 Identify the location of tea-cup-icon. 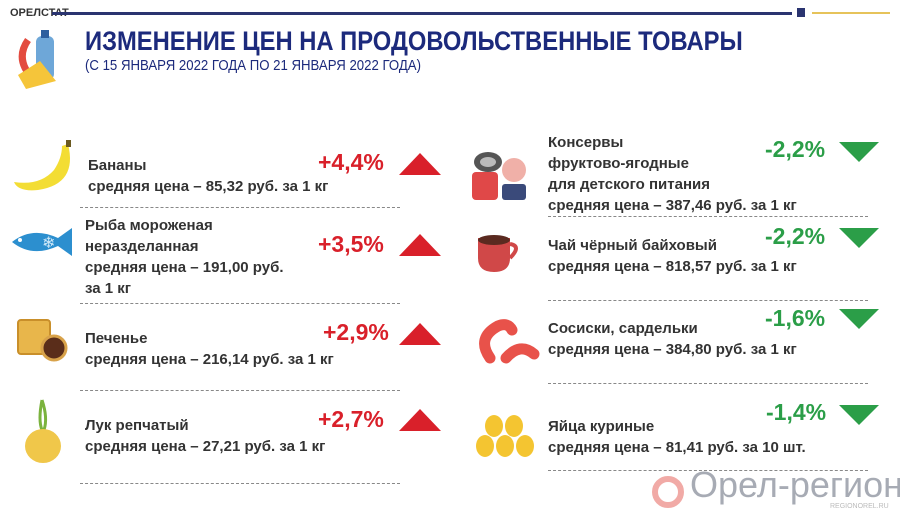
(498, 253).